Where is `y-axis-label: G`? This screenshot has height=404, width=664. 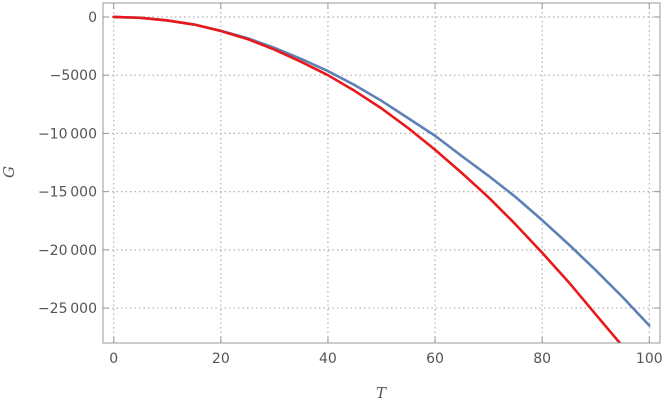 y-axis-label: G is located at coordinates (9, 172).